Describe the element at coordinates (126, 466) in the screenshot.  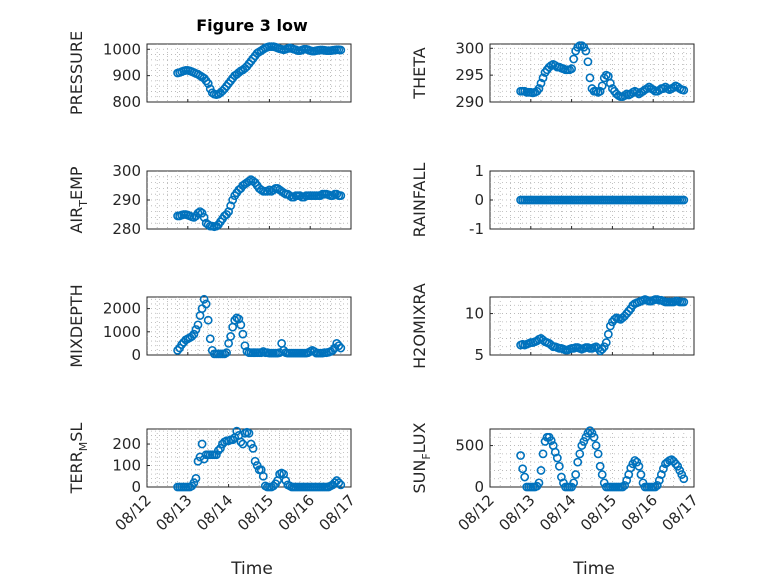
I see `y-tick-label: 100` at that location.